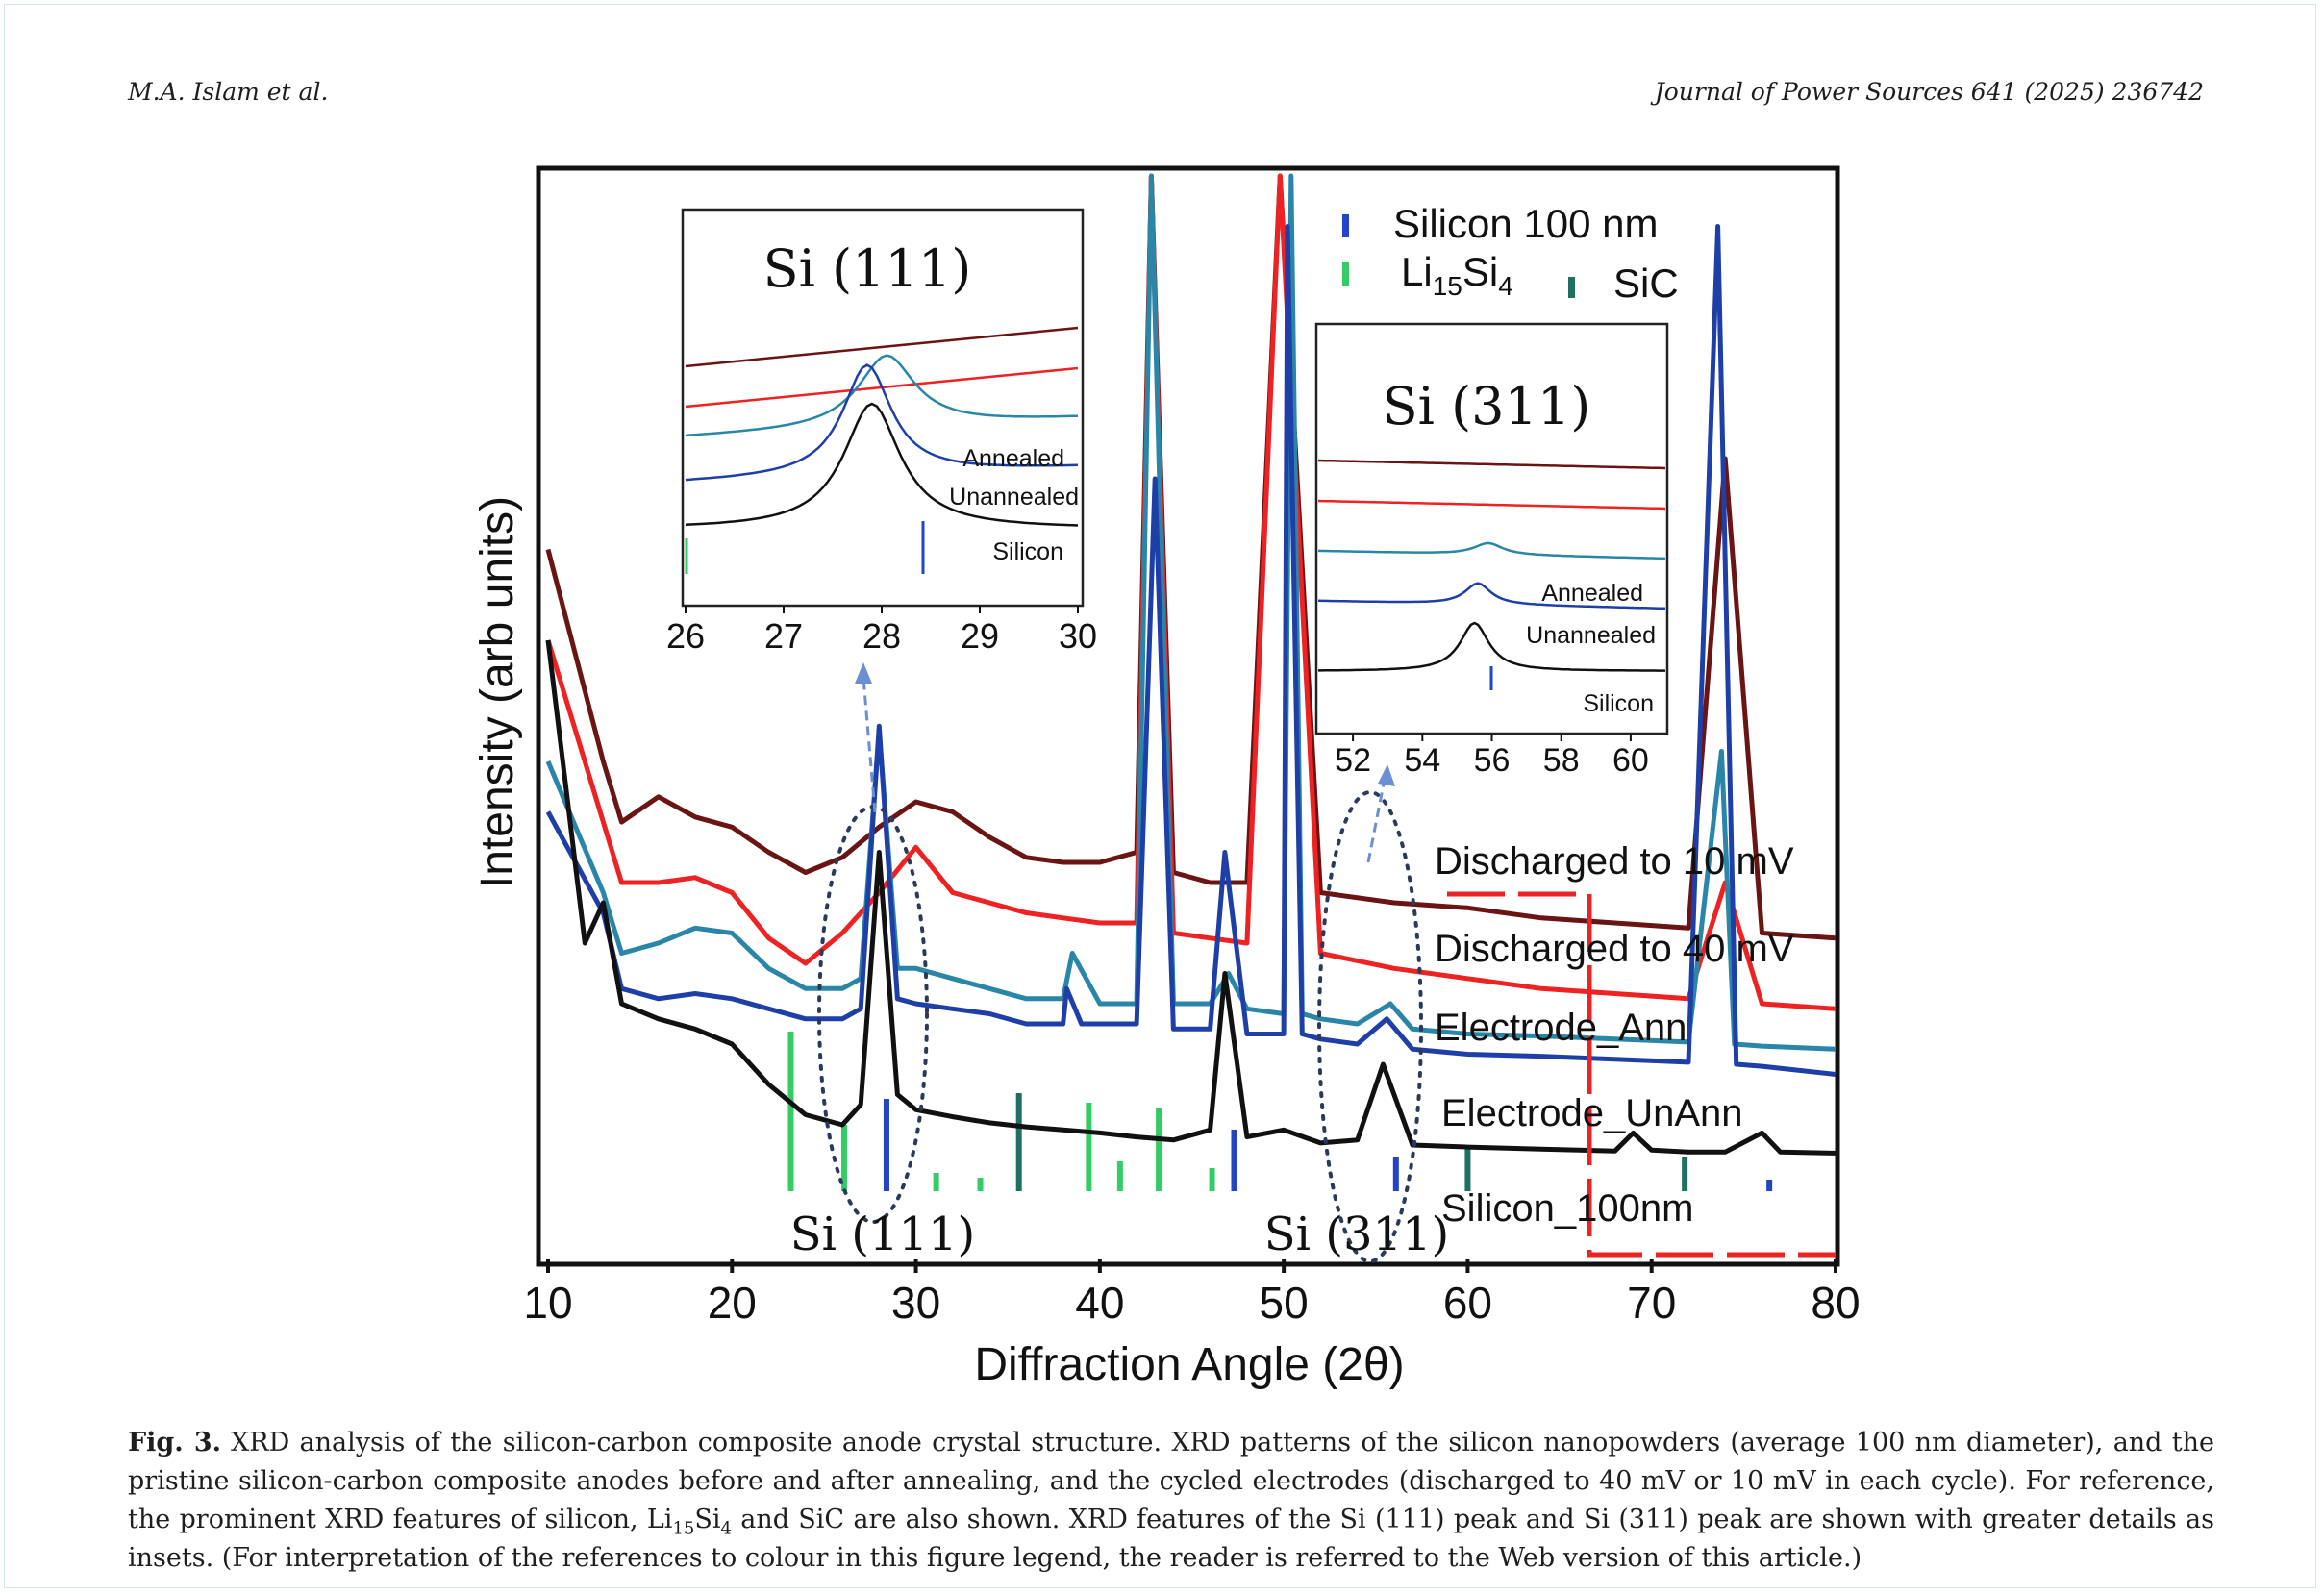 This screenshot has width=2324, height=1594. What do you see at coordinates (1614, 862) in the screenshot?
I see `series-label-discharged-10mv: Discharged to 10 mV` at bounding box center [1614, 862].